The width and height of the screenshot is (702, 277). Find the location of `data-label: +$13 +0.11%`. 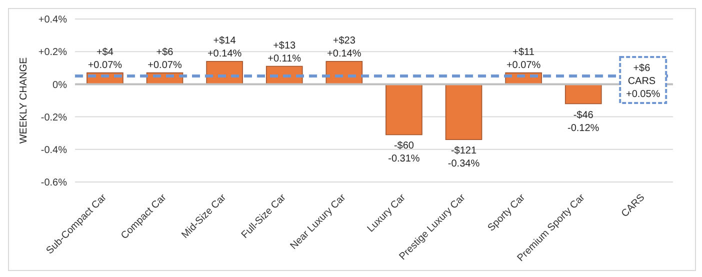

data-label: +$13 +0.11% is located at coordinates (285, 52).